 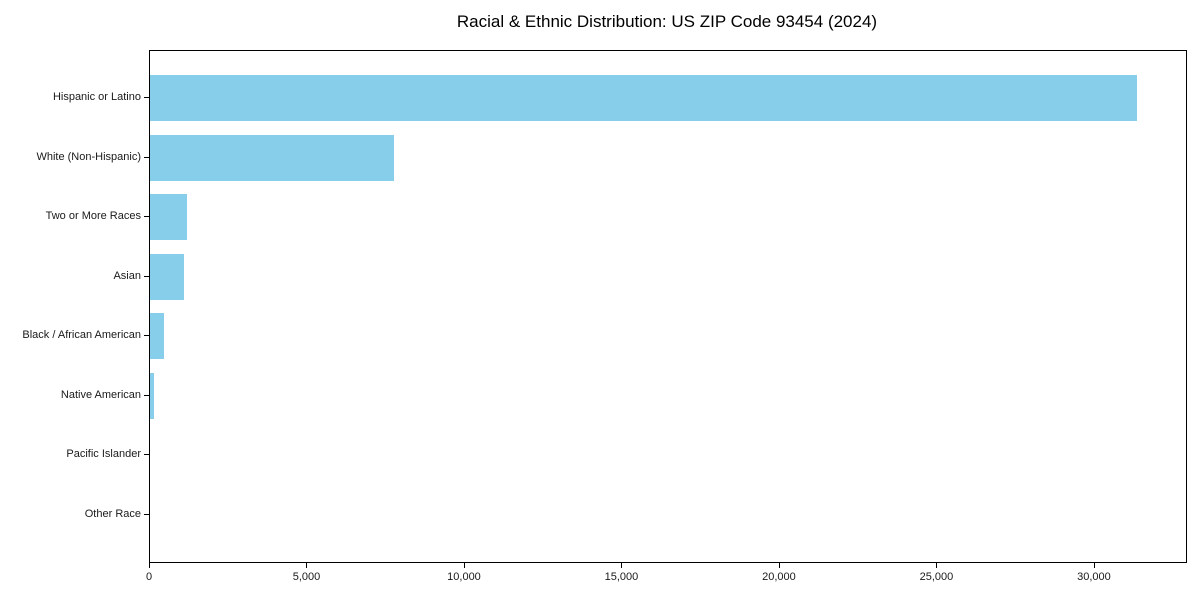 What do you see at coordinates (127, 275) in the screenshot?
I see `y-tick-label: Asian` at bounding box center [127, 275].